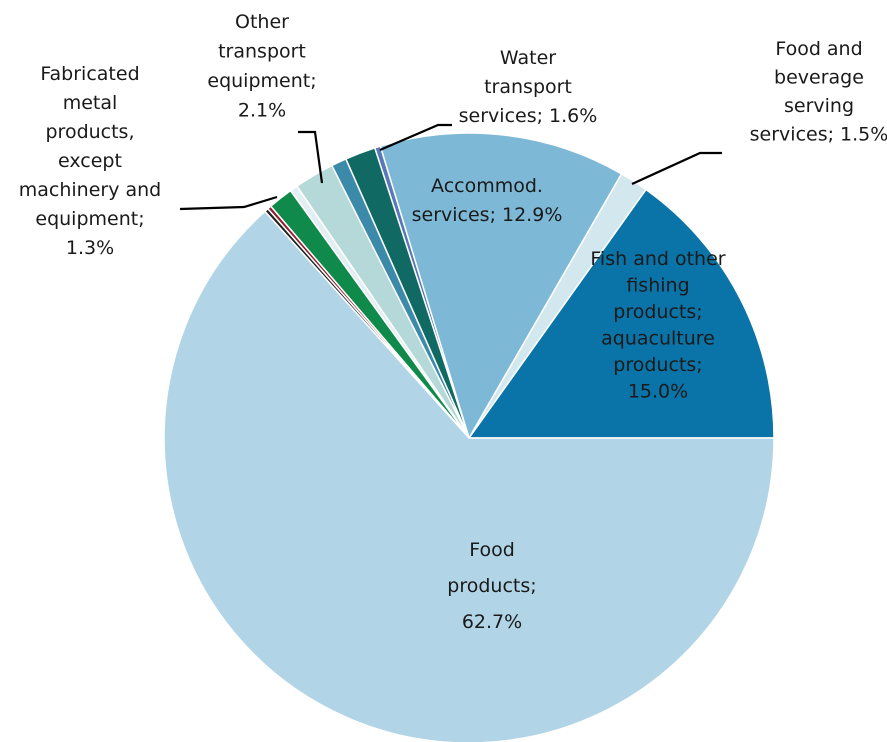 The width and height of the screenshot is (887, 742). What do you see at coordinates (818, 49) in the screenshot?
I see `label-line: Food and` at bounding box center [818, 49].